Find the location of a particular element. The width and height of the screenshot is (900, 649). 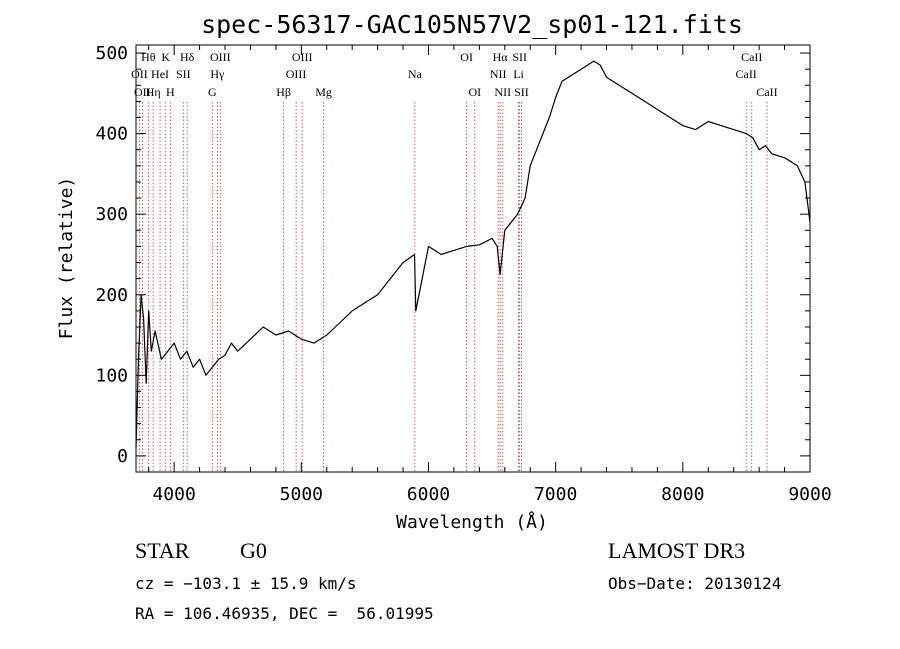

line-label: Na is located at coordinates (415, 74).